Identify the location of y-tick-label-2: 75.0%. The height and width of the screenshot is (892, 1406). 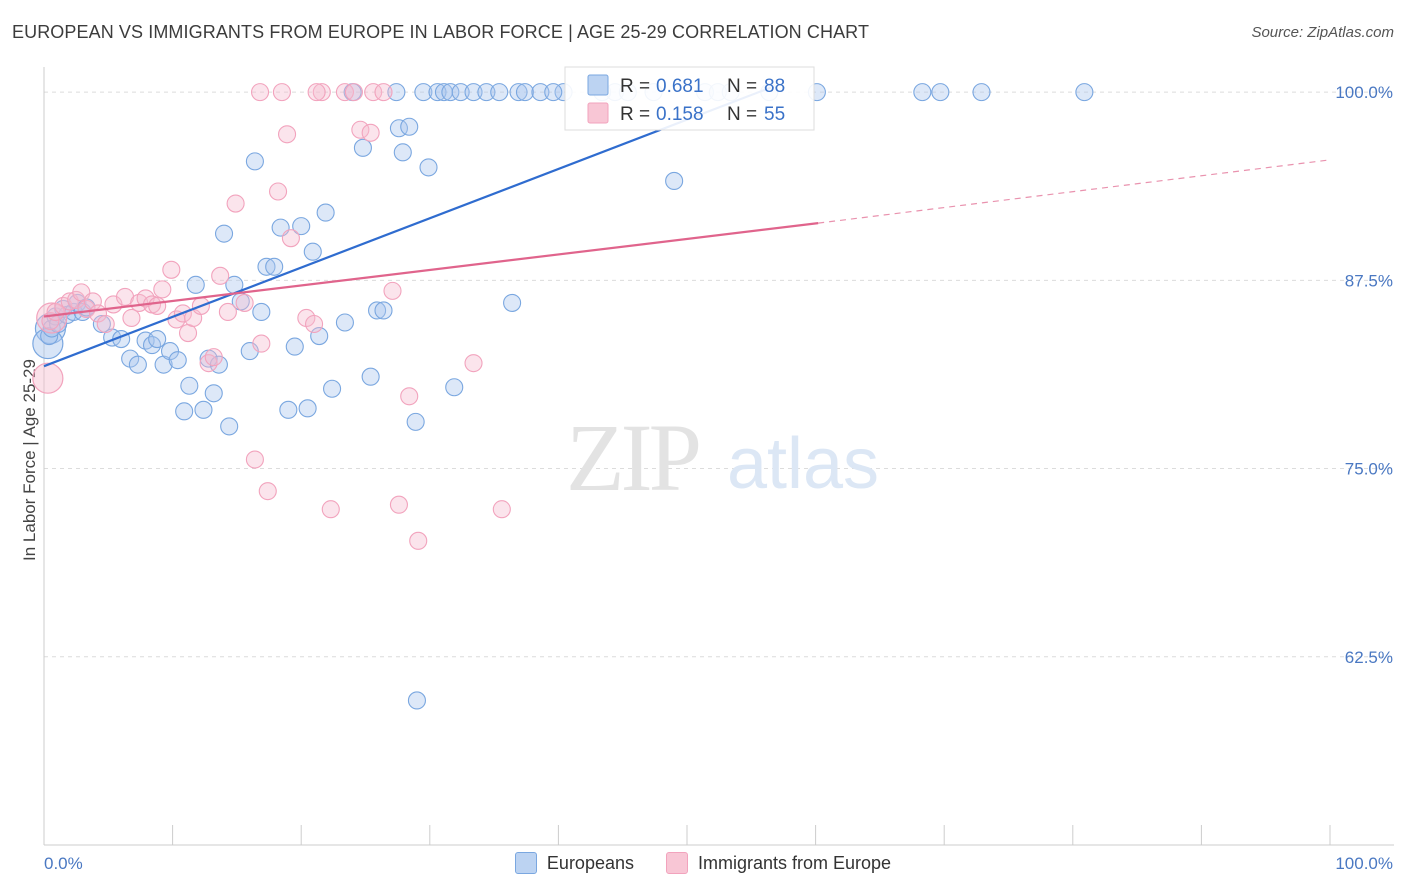
(1369, 469).